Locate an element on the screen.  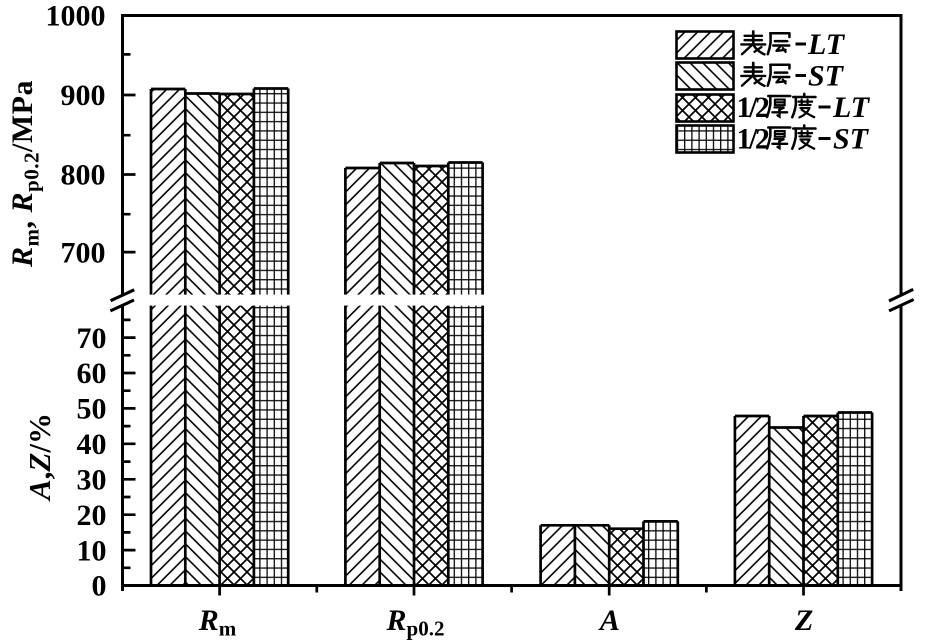
svg-text: 50 is located at coordinates (92, 409).